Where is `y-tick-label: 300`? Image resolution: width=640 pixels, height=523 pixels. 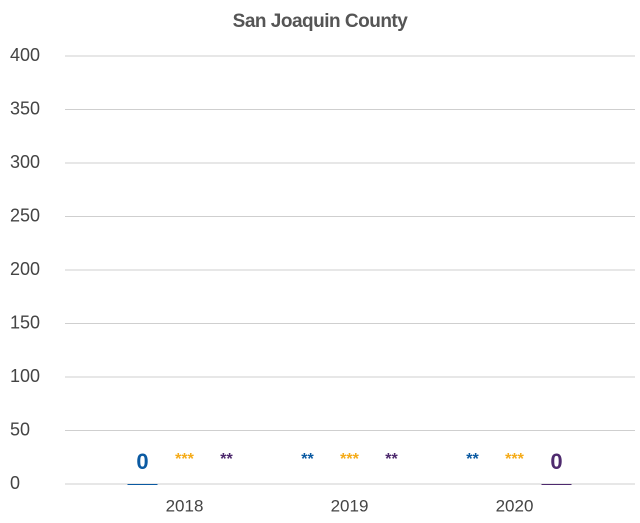
y-tick-label: 300 is located at coordinates (25, 162).